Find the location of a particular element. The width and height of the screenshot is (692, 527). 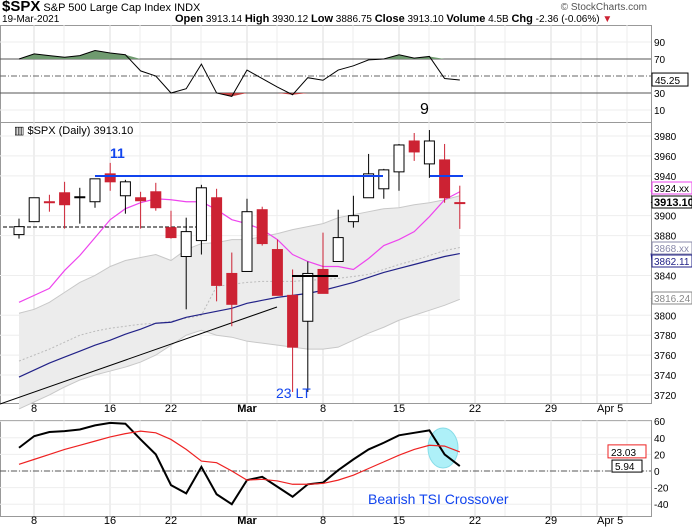

volume-label: Volume is located at coordinates (466, 19).